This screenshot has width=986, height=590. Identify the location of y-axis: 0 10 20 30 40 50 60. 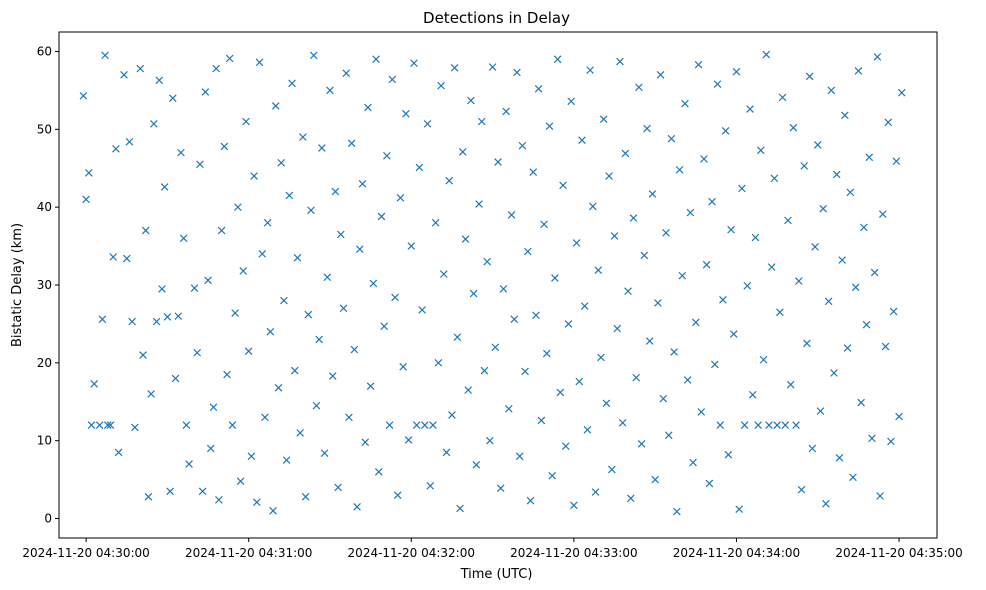
(48, 285).